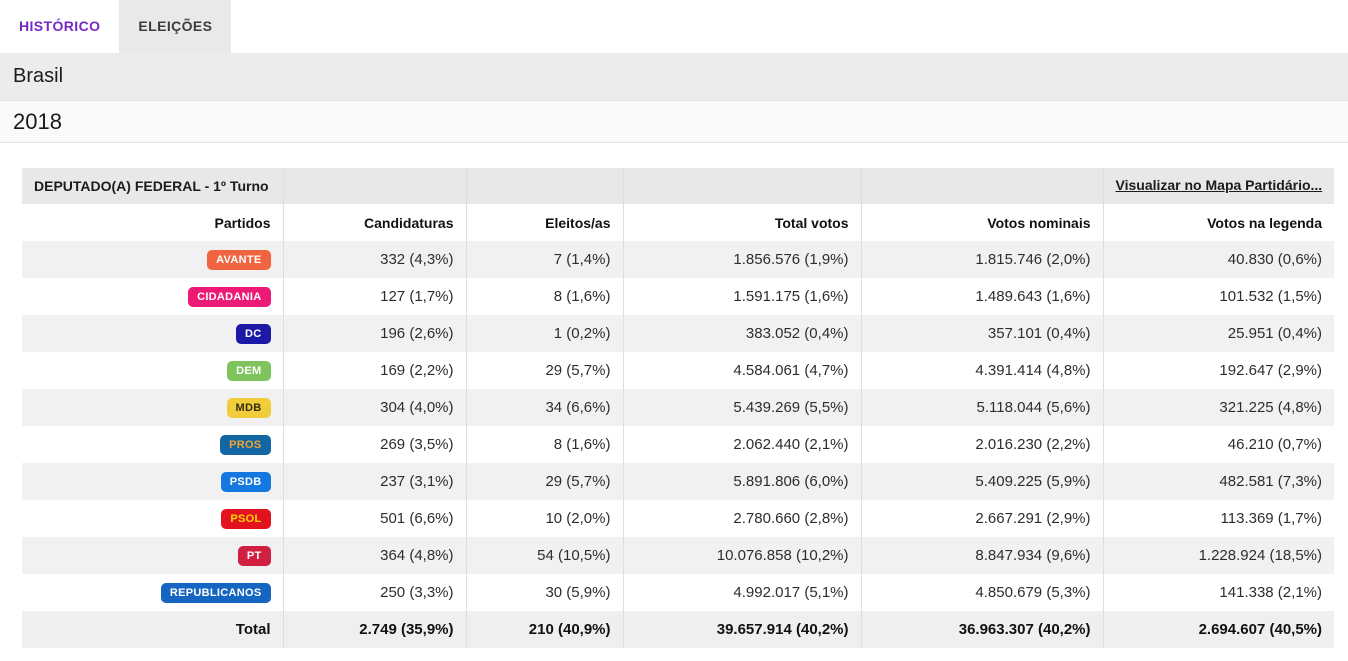 The image size is (1348, 661). I want to click on party-badge-psol: PSOL, so click(246, 518).